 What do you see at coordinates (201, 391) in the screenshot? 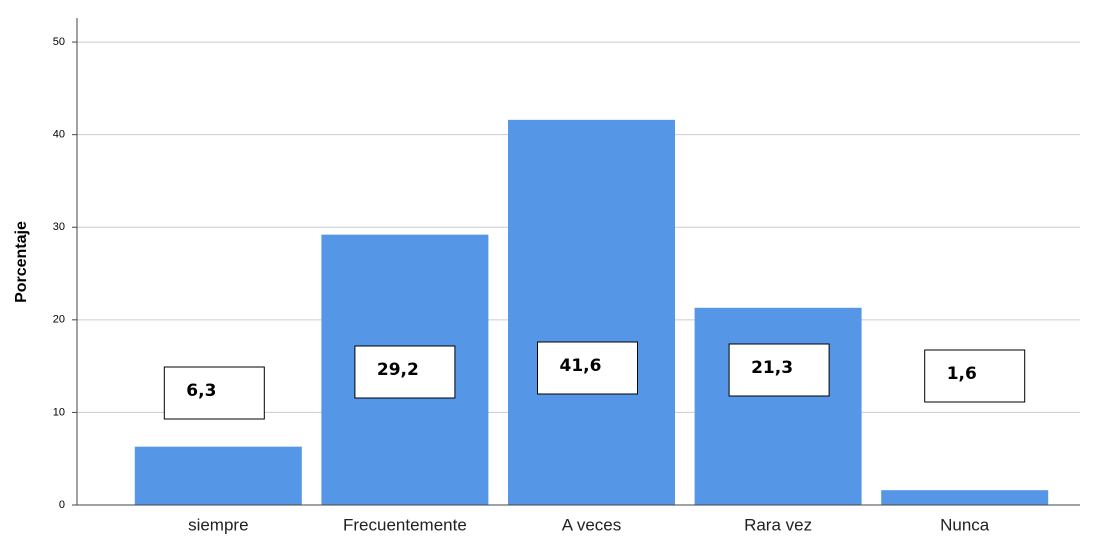
I see `value-label: 6,3` at bounding box center [201, 391].